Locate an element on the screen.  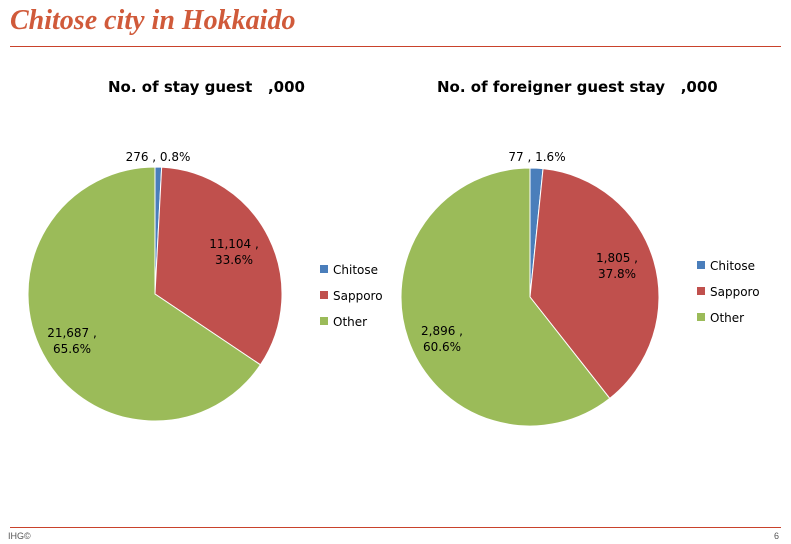
data-label-other: 21,687 , 65.6% is located at coordinates (72, 341).